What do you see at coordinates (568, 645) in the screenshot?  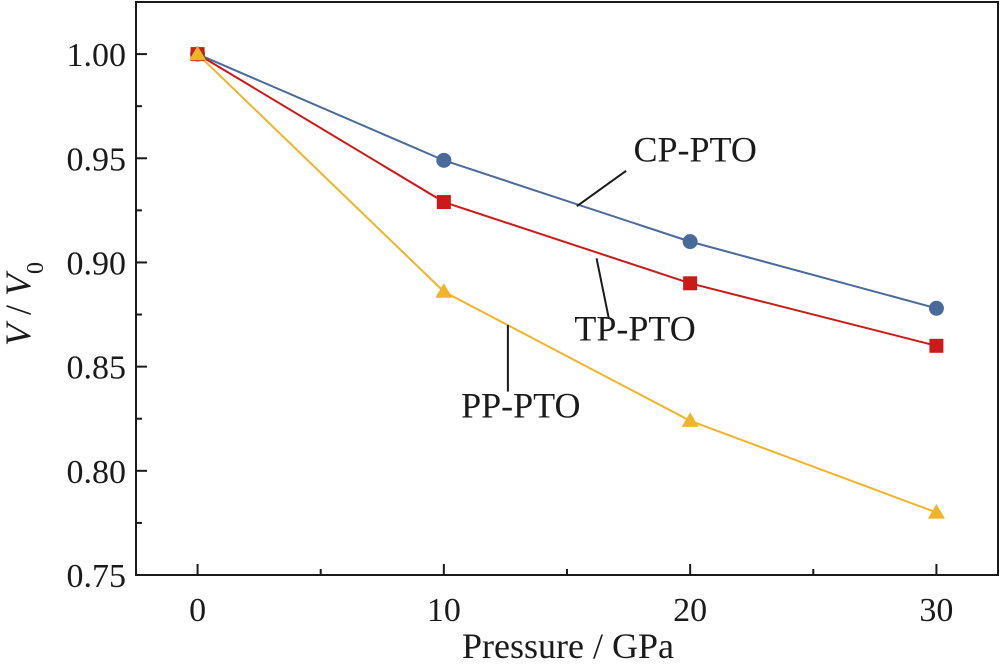 I see `x-axis-title: Pressure / GPa` at bounding box center [568, 645].